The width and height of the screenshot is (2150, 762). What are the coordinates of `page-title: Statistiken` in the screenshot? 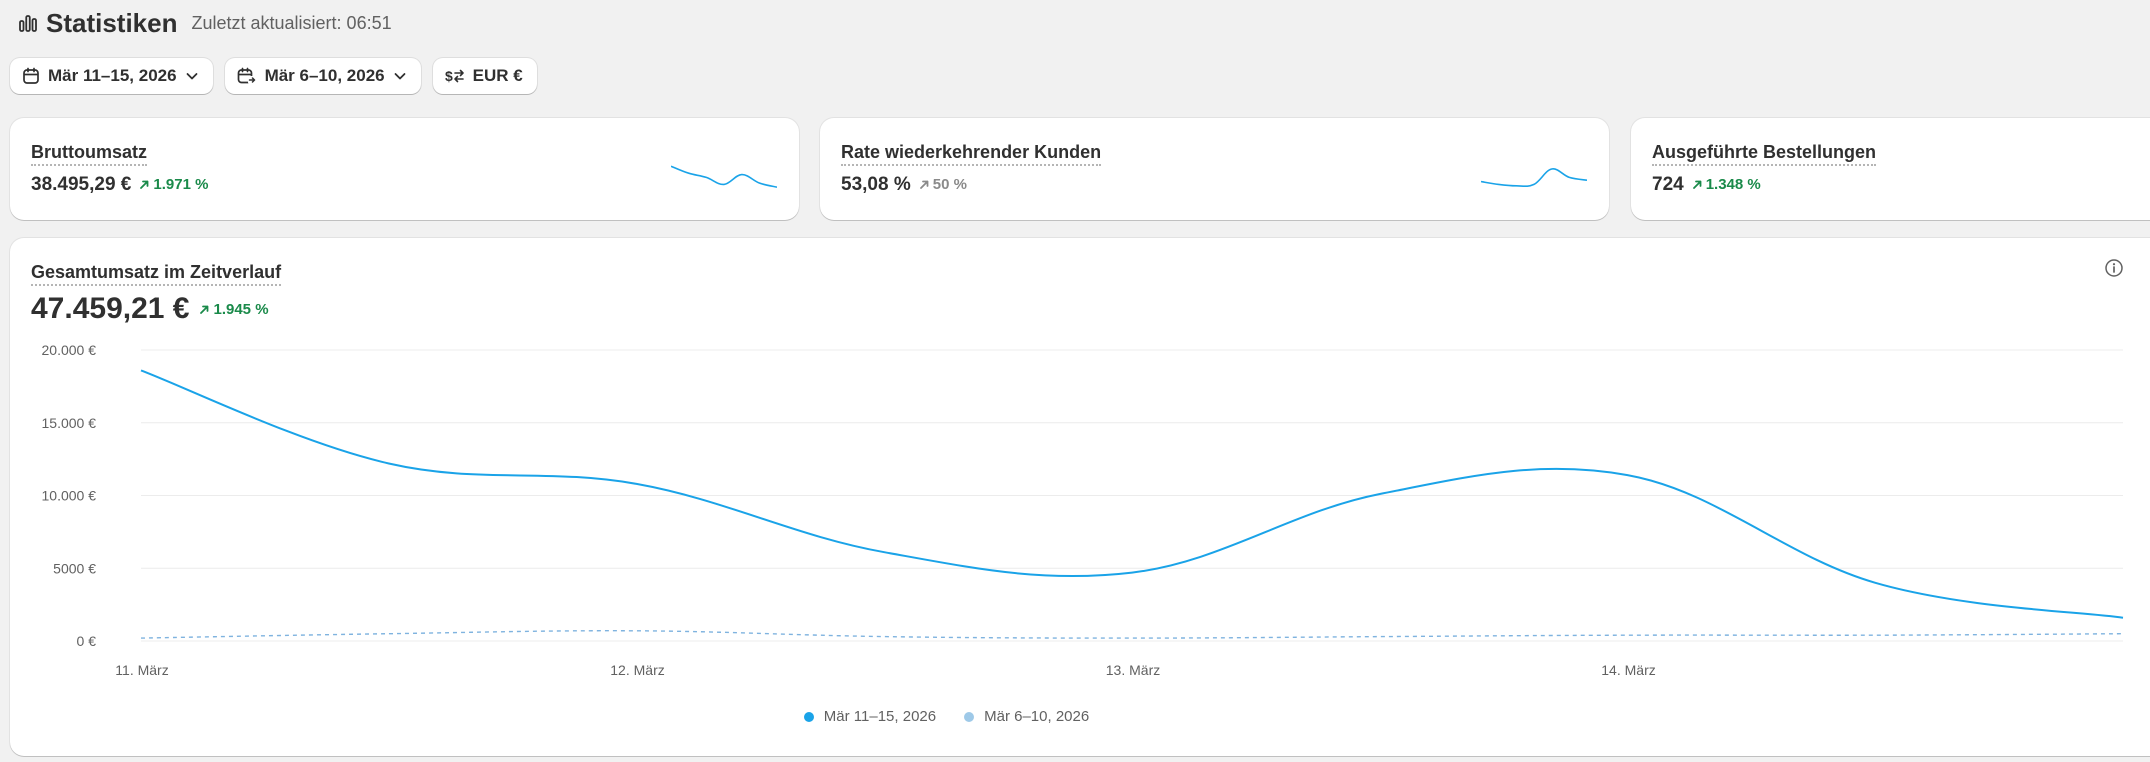 It's located at (112, 22).